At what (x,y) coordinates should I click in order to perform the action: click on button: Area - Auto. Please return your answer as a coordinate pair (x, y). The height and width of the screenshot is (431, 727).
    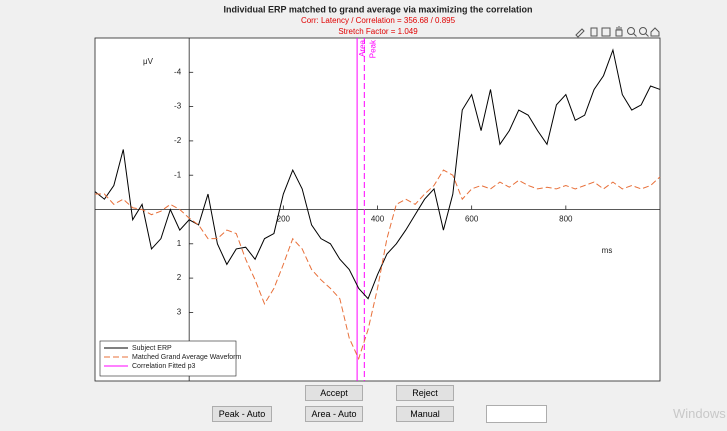
    Looking at the image, I should click on (334, 414).